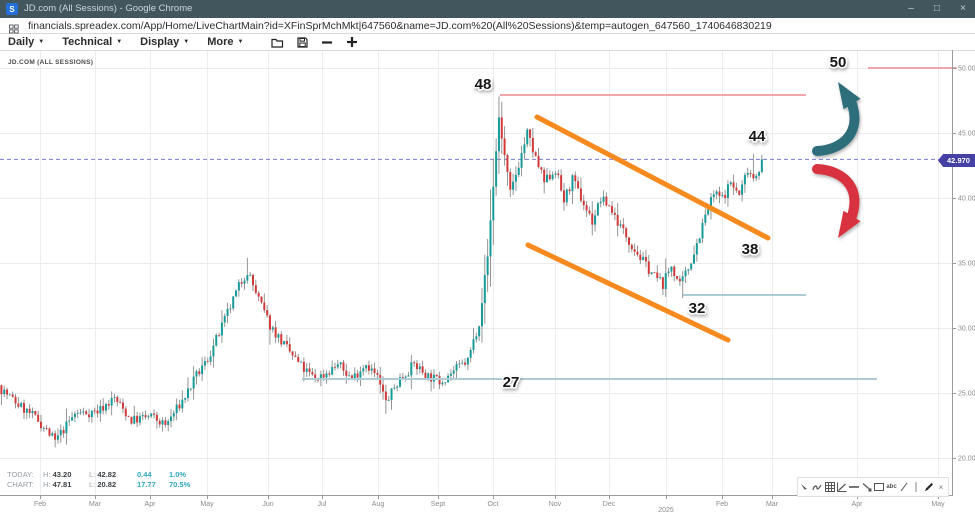  What do you see at coordinates (697, 309) in the screenshot?
I see `price-annotation-32: 32` at bounding box center [697, 309].